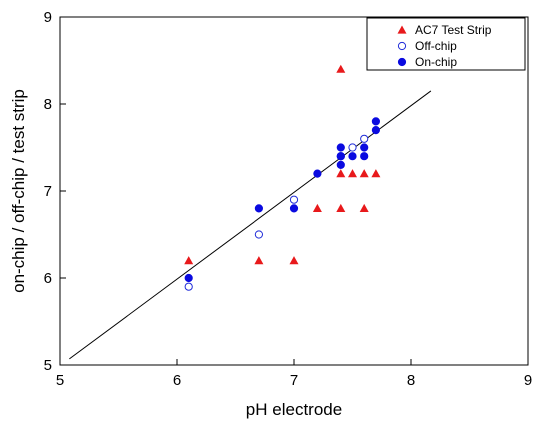 This screenshot has height=432, width=550. I want to click on legend-marker-off-chip, so click(402, 46).